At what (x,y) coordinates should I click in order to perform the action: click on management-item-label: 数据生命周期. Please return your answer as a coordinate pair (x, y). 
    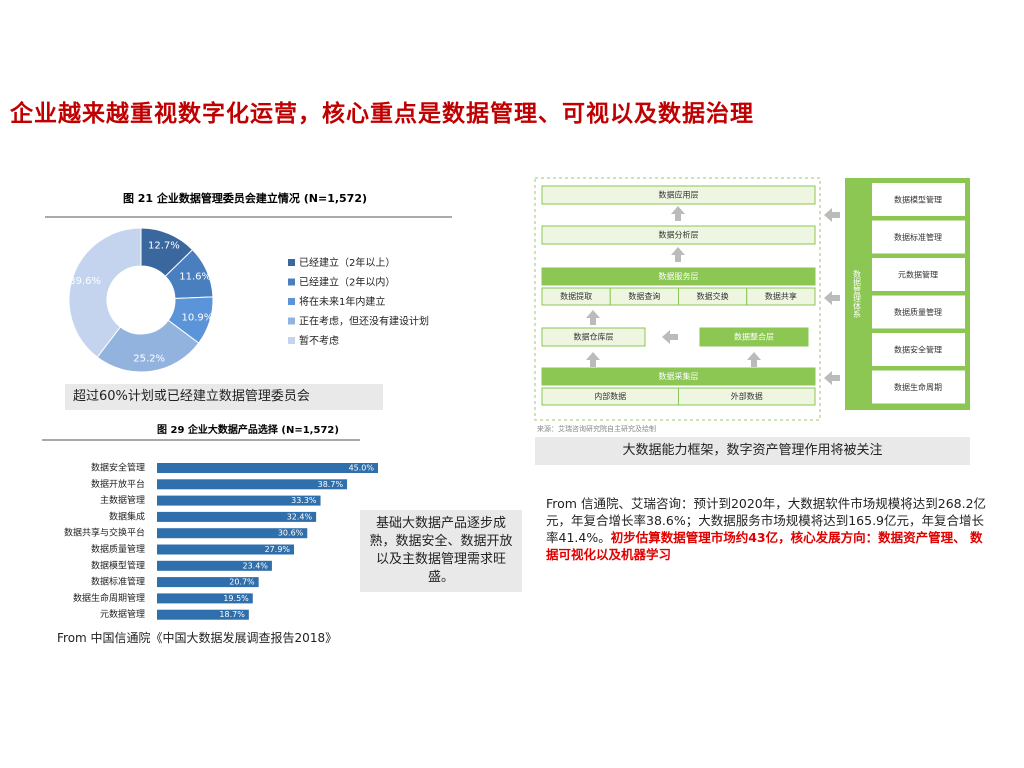
    Looking at the image, I should click on (918, 387).